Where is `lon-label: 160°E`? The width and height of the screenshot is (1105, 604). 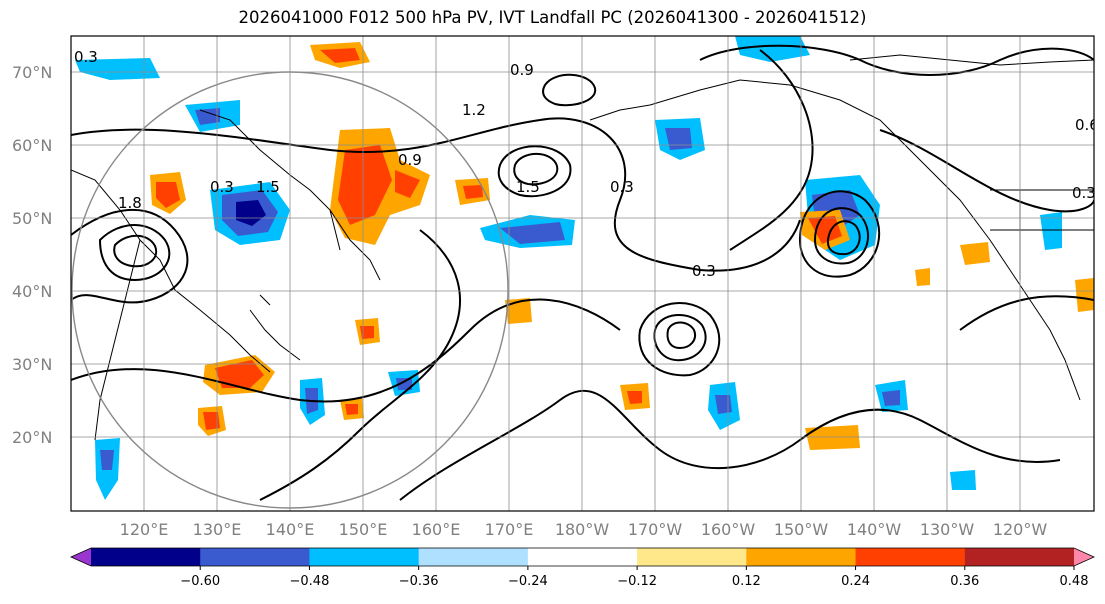
lon-label: 160°E is located at coordinates (436, 529).